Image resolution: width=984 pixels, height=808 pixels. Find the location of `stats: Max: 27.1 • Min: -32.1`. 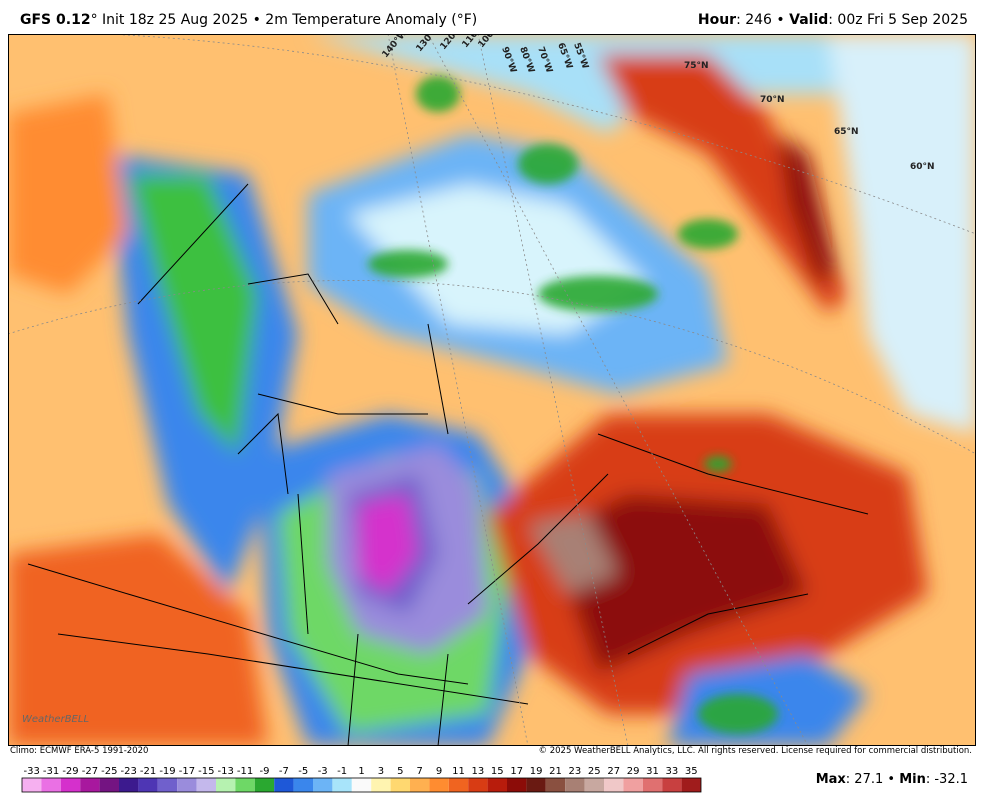

stats: Max: 27.1 • Min: -32.1 is located at coordinates (892, 779).